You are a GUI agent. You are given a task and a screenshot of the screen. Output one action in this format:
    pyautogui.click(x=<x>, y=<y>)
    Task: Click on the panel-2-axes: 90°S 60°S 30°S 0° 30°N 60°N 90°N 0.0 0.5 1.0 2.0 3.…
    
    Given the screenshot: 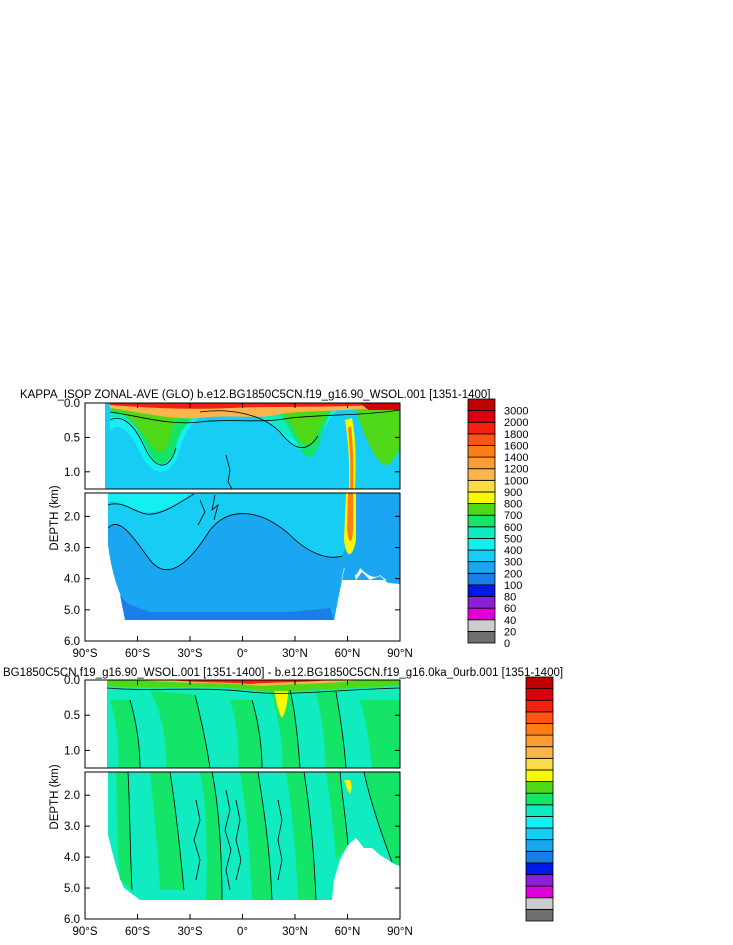 What is the action you would take?
    pyautogui.click(x=231, y=806)
    